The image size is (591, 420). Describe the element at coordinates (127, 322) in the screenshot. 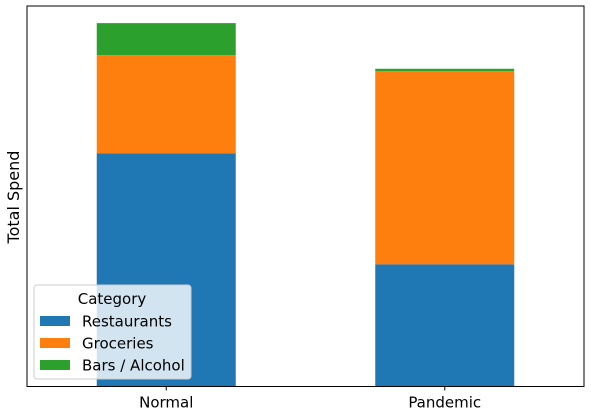

I see `legend-entry-label: Restaurants` at that location.